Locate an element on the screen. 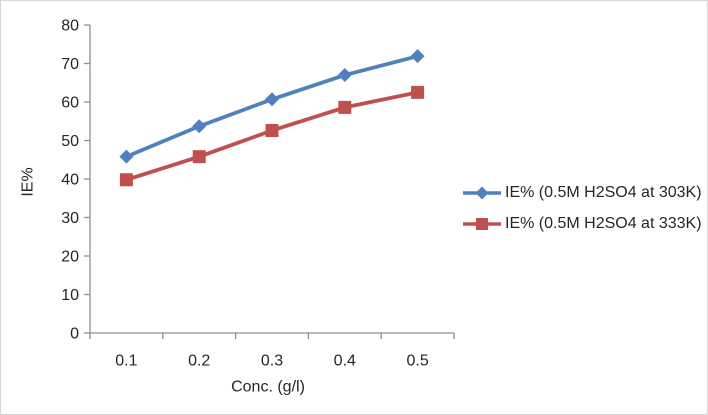 This screenshot has width=708, height=415. y-axis-tick-label: 80 is located at coordinates (70, 26).